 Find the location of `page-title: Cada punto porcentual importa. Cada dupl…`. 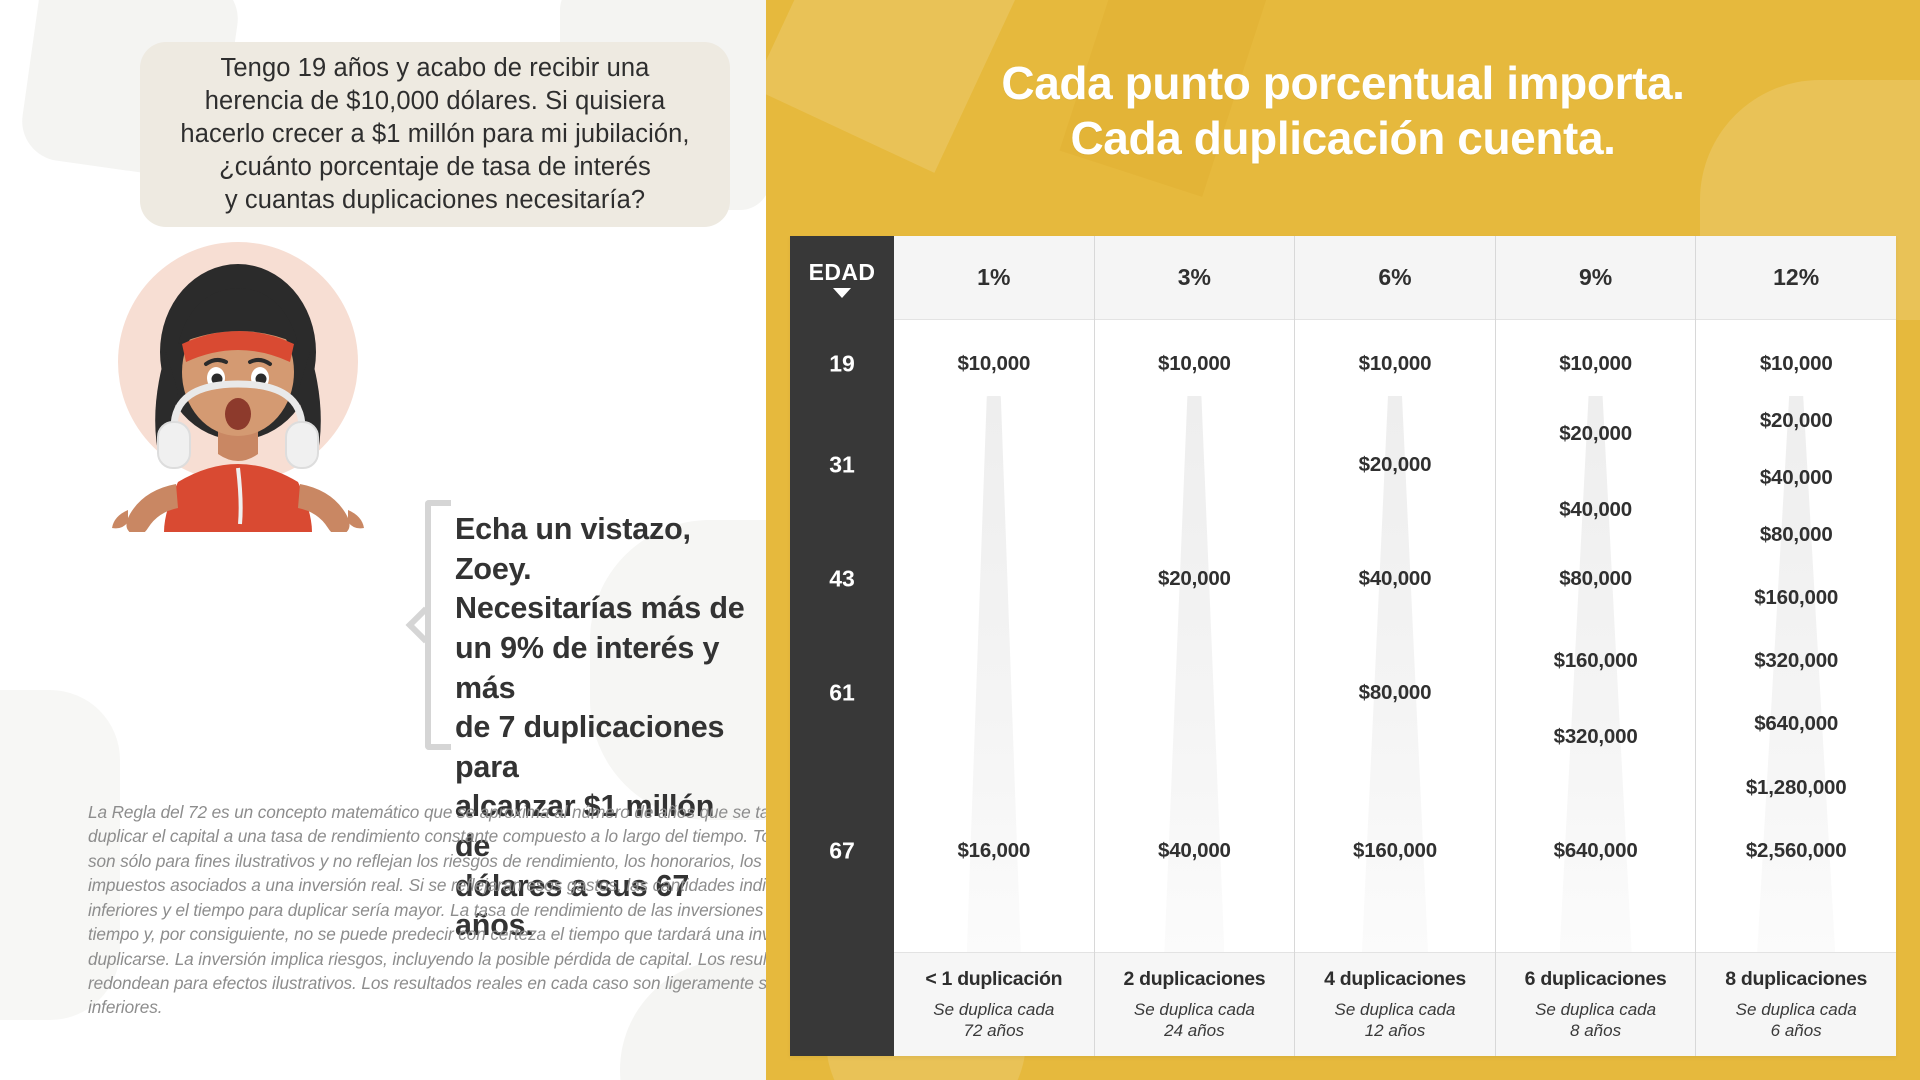

page-title: Cada punto porcentual importa. Cada dupl… is located at coordinates (1343, 111).